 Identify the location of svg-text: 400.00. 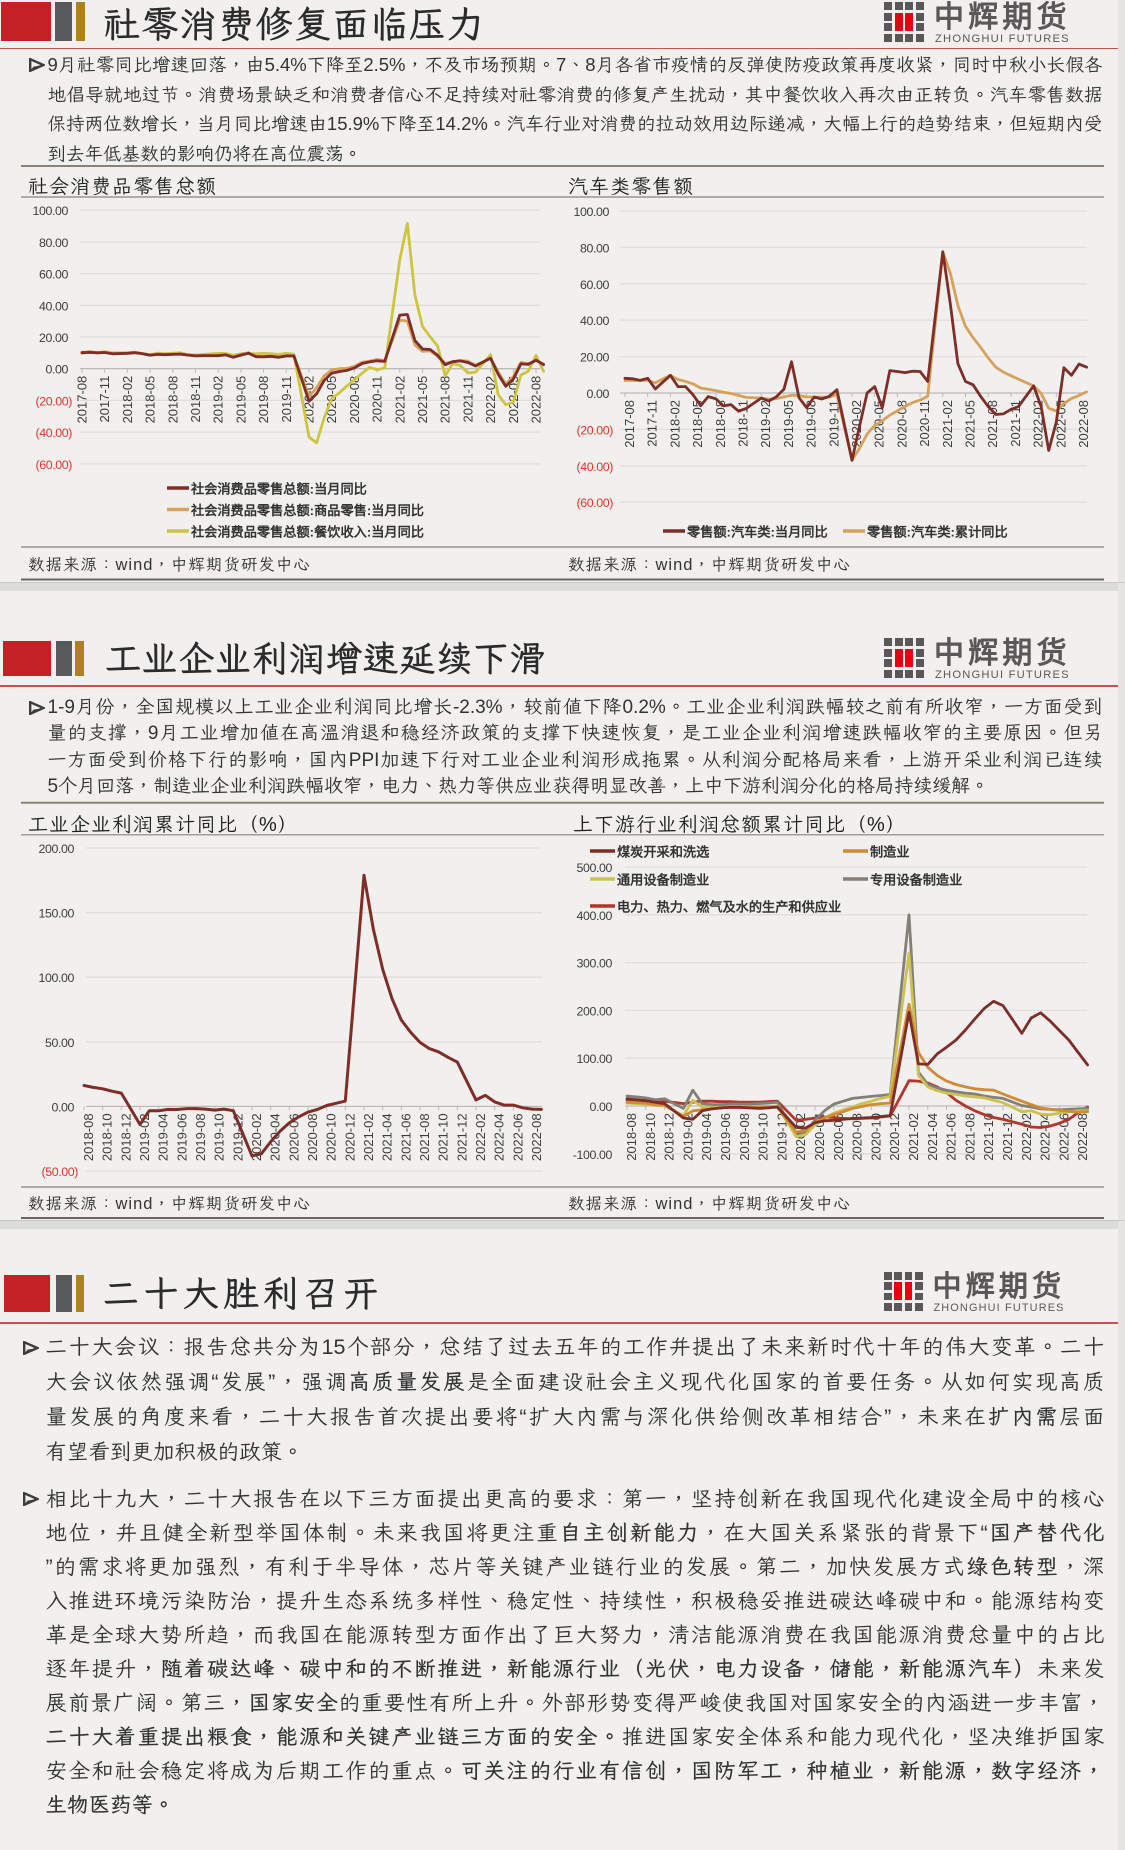
(595, 916).